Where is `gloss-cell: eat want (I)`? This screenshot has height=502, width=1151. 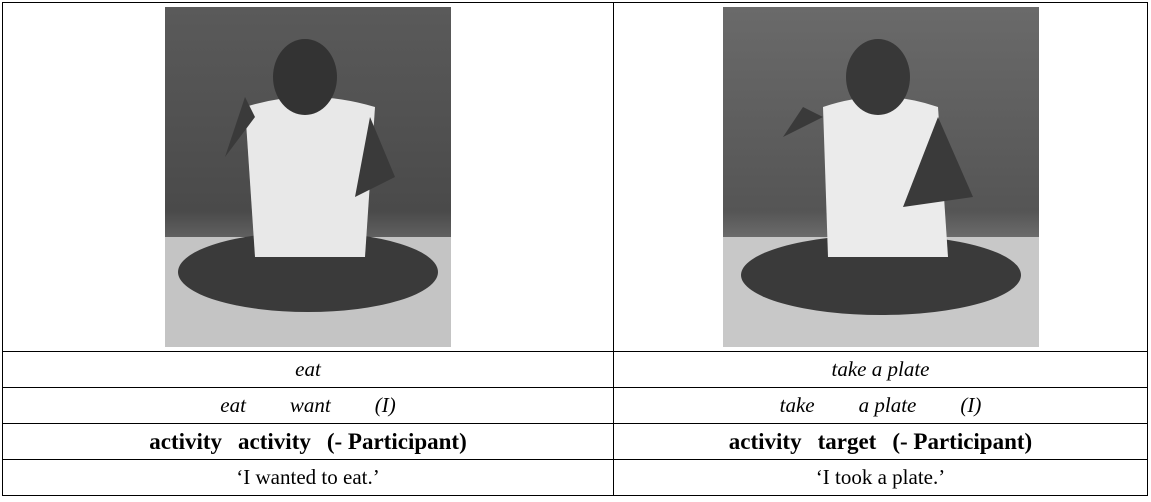 gloss-cell: eat want (I) is located at coordinates (308, 405).